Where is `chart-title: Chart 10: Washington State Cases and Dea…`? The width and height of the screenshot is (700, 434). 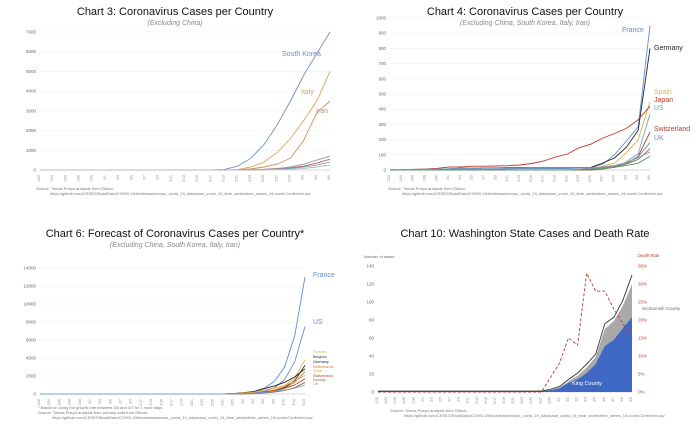 chart-title: Chart 10: Washington State Cases and Dea… is located at coordinates (525, 234).